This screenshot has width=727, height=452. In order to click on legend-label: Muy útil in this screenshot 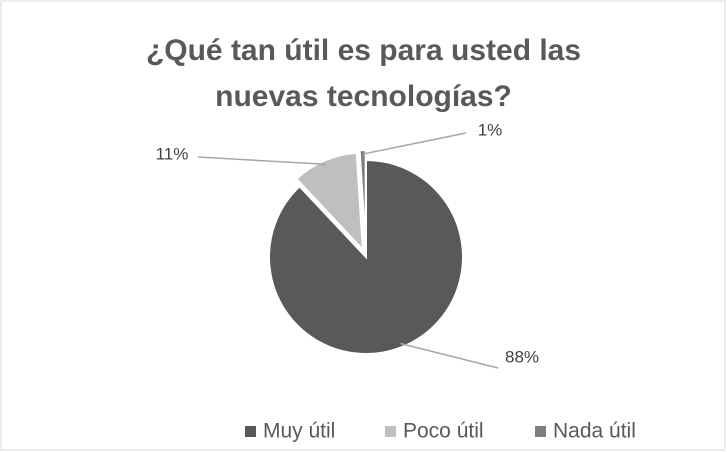, I will do `click(299, 431)`.